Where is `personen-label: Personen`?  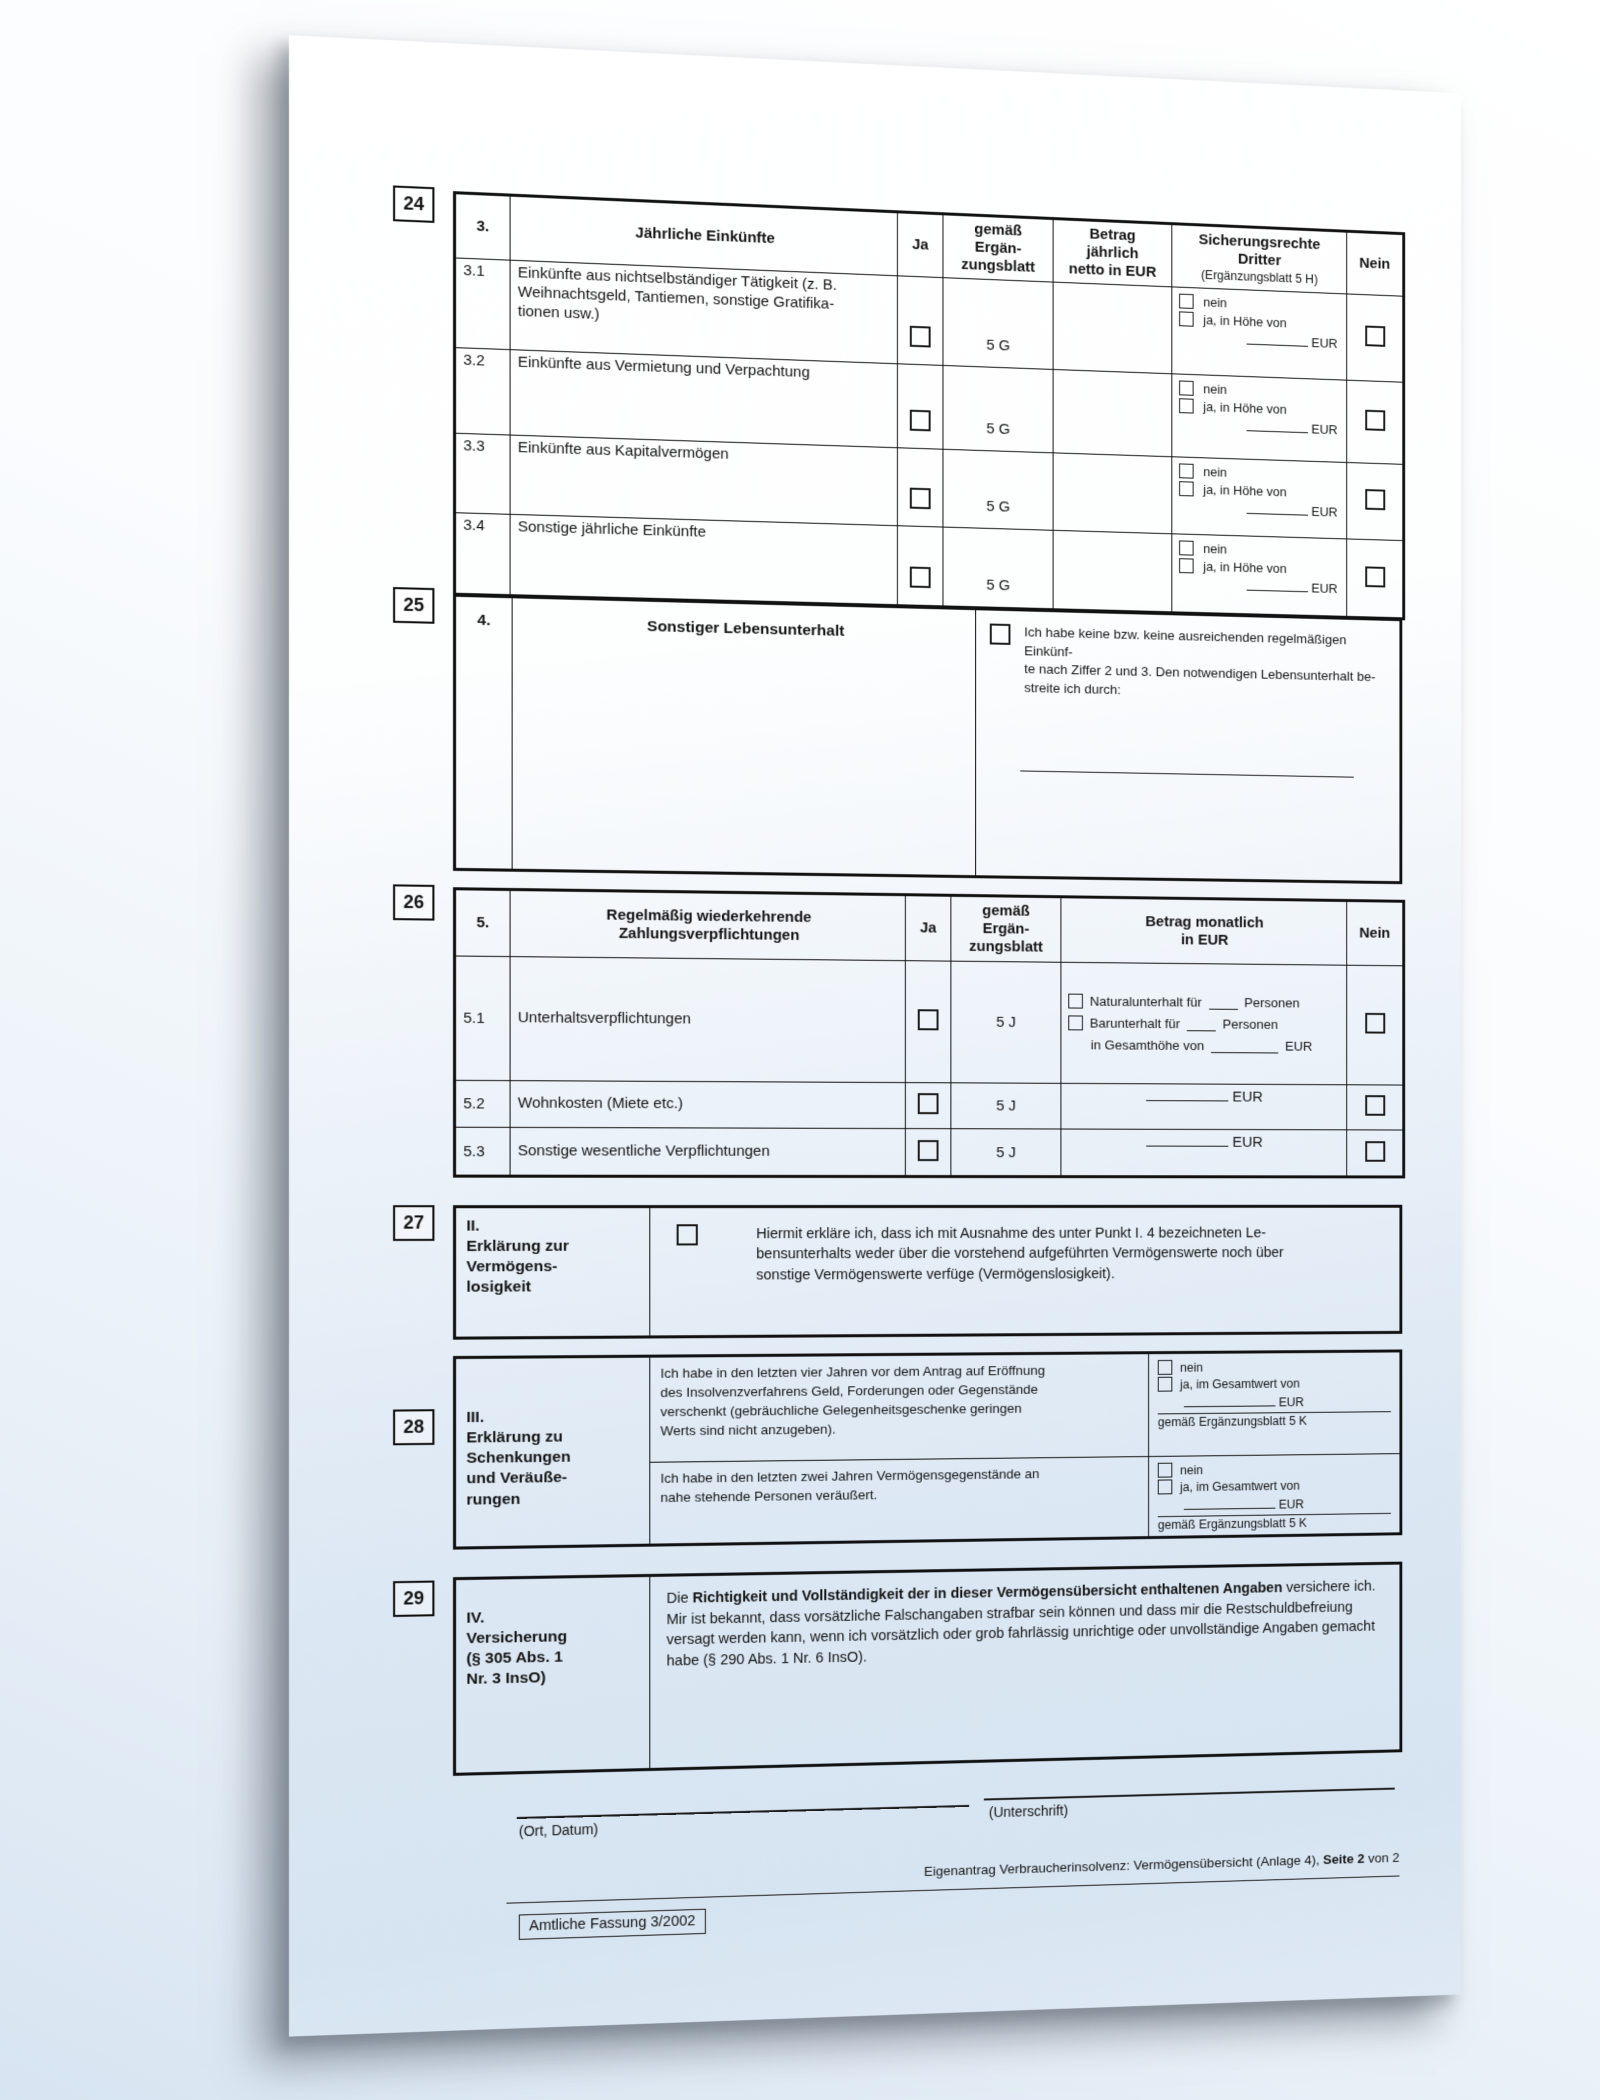
personen-label: Personen is located at coordinates (1250, 1024).